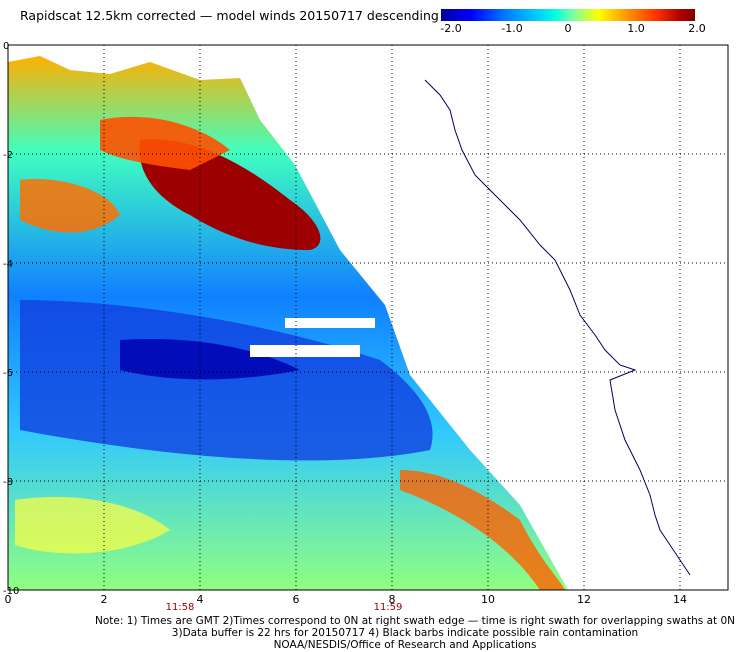  I want to click on y-tick-label: -10, so click(11, 591).